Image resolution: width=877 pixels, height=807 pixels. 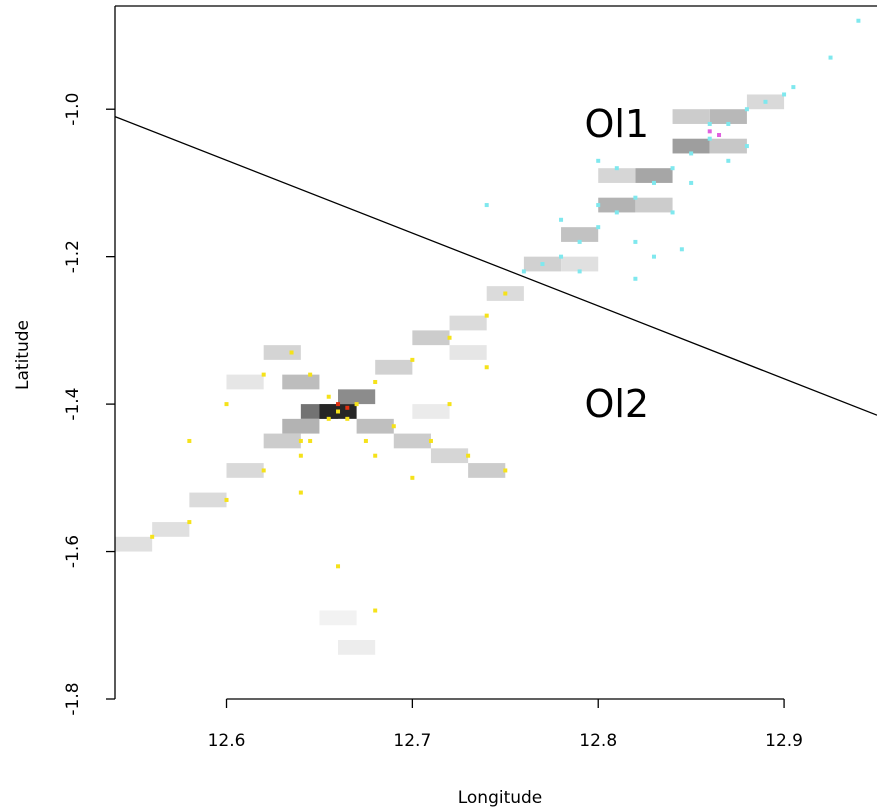 What do you see at coordinates (73, 404) in the screenshot?
I see `y-tick-label-2: -1.4` at bounding box center [73, 404].